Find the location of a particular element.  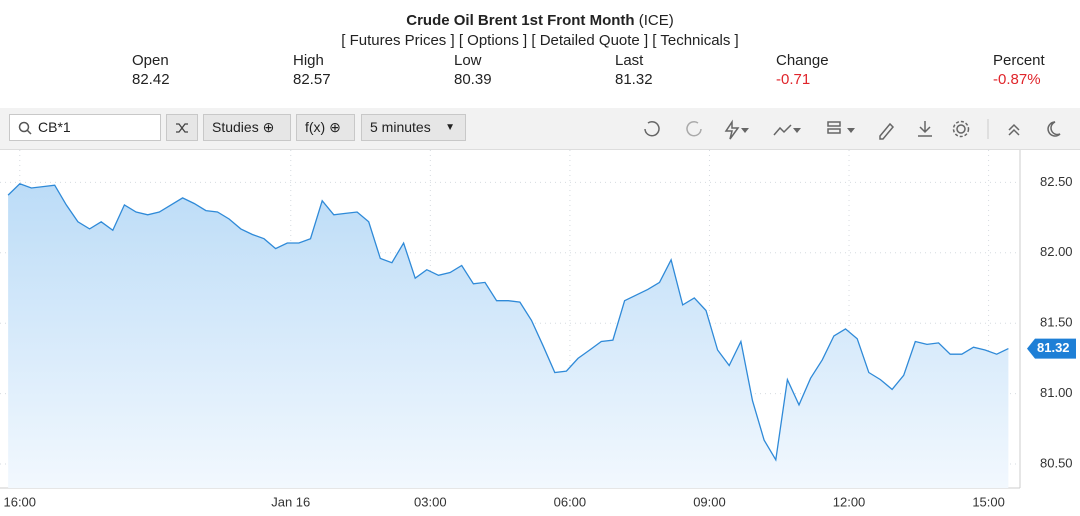

fx-label: f(x) is located at coordinates (315, 127).